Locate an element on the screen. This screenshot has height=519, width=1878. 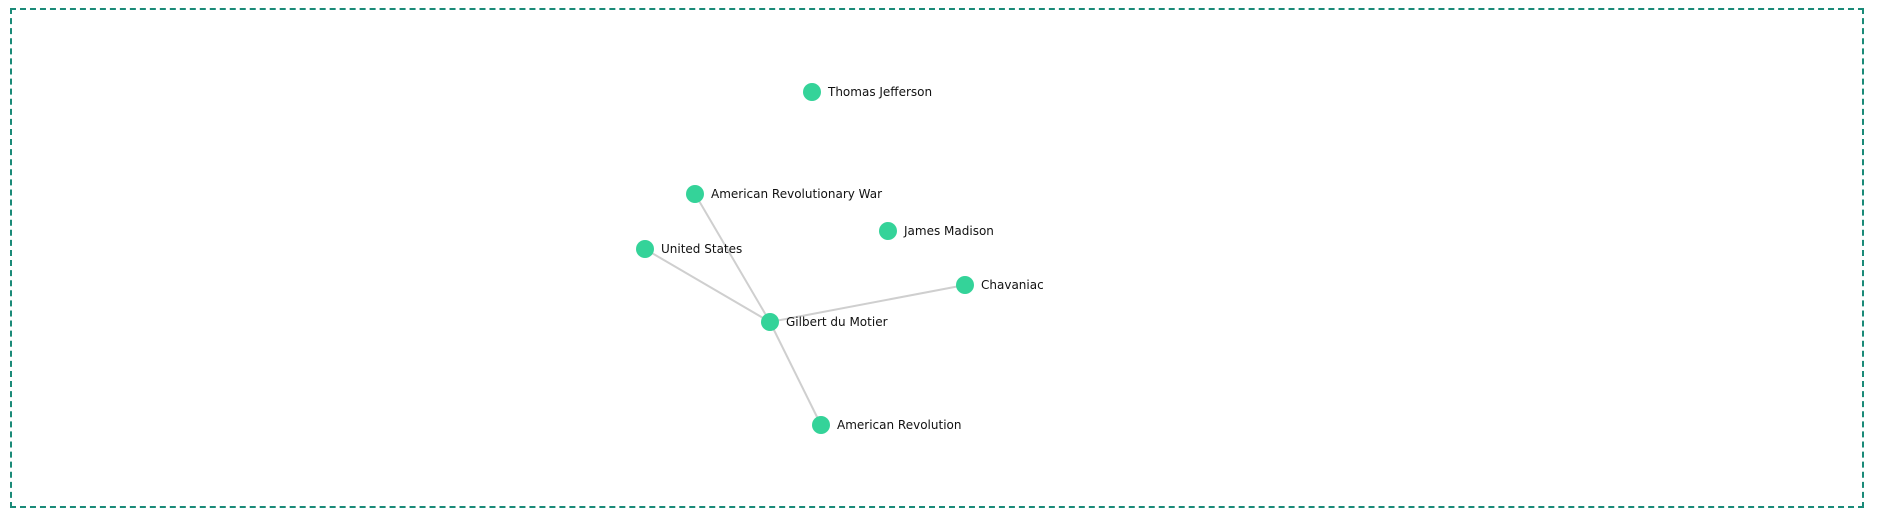
node-gilbert-du-motier: Gilbert du Motier is located at coordinates (824, 322).